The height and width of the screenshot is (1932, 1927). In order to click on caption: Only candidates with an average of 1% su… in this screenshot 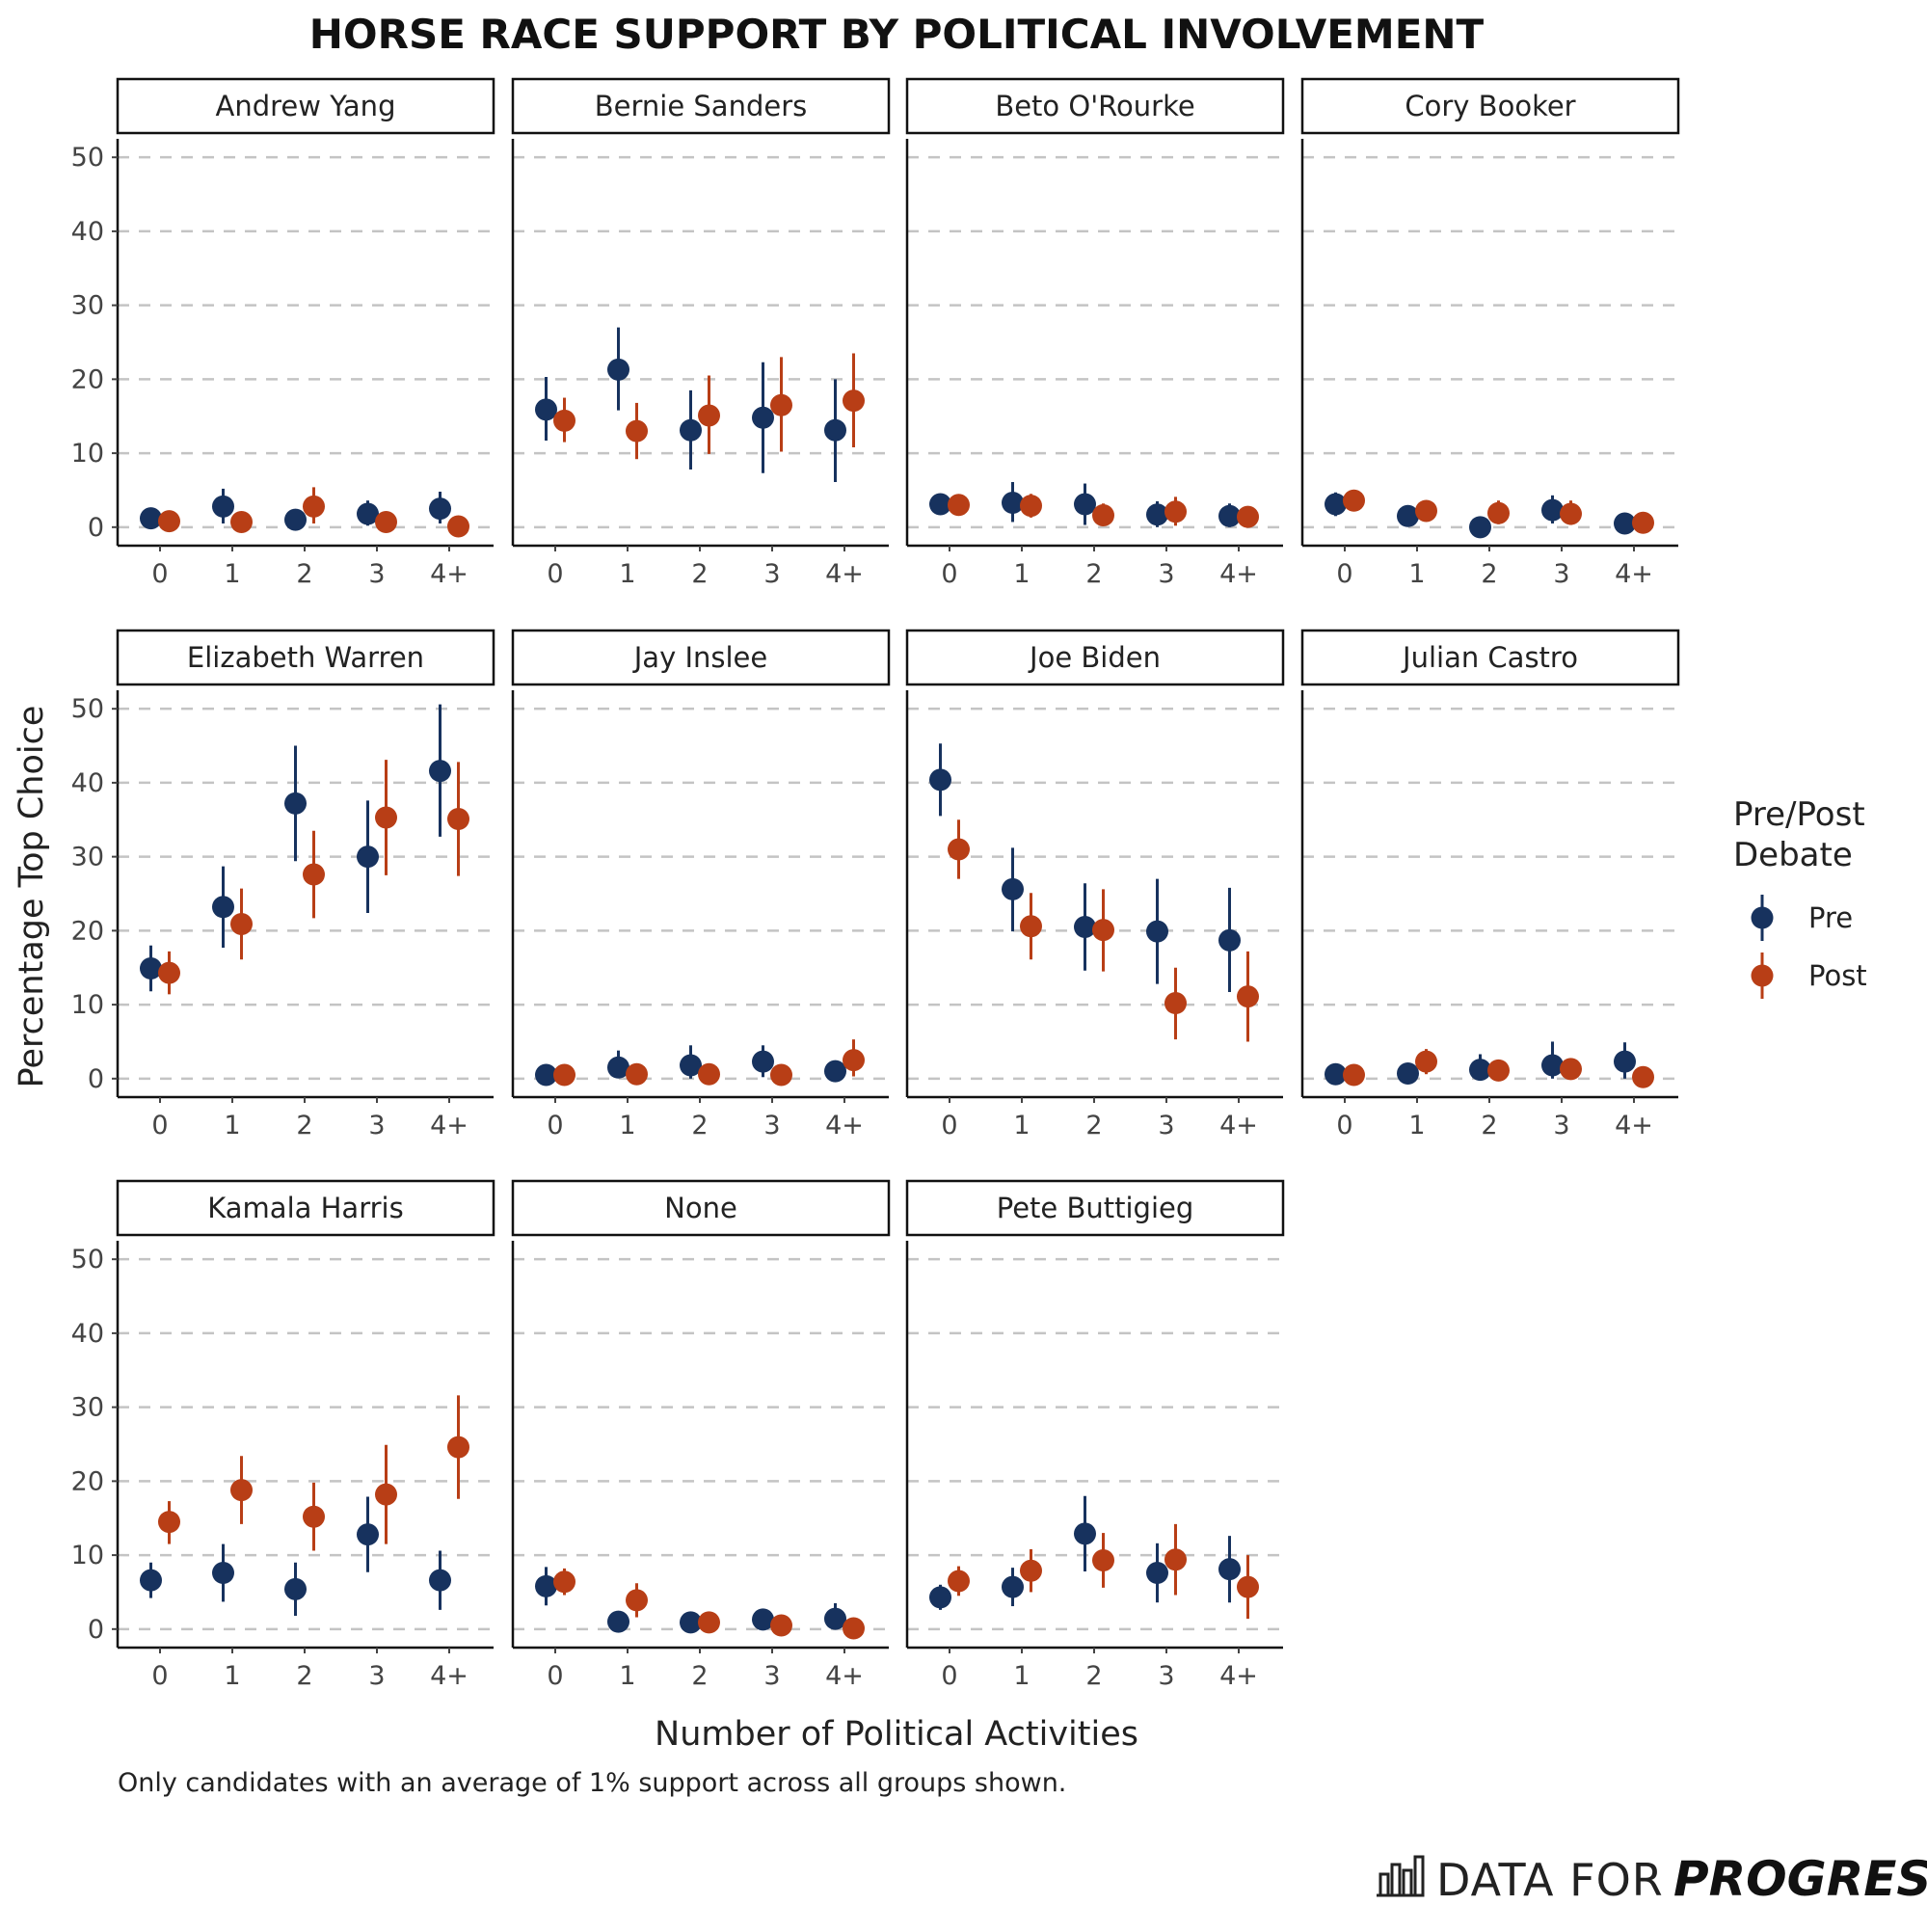, I will do `click(592, 1783)`.